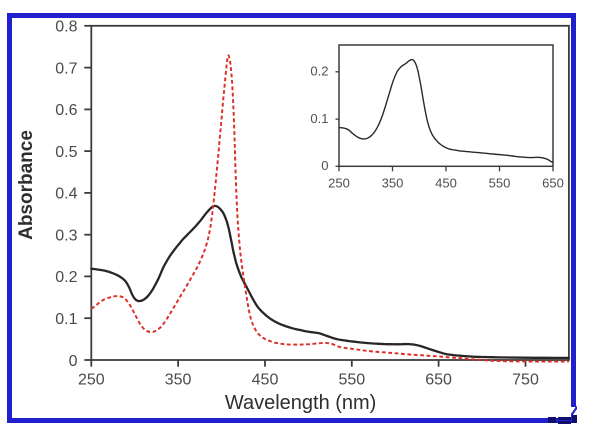 The height and width of the screenshot is (436, 605). I want to click on svg-text: 0.6, so click(66, 110).